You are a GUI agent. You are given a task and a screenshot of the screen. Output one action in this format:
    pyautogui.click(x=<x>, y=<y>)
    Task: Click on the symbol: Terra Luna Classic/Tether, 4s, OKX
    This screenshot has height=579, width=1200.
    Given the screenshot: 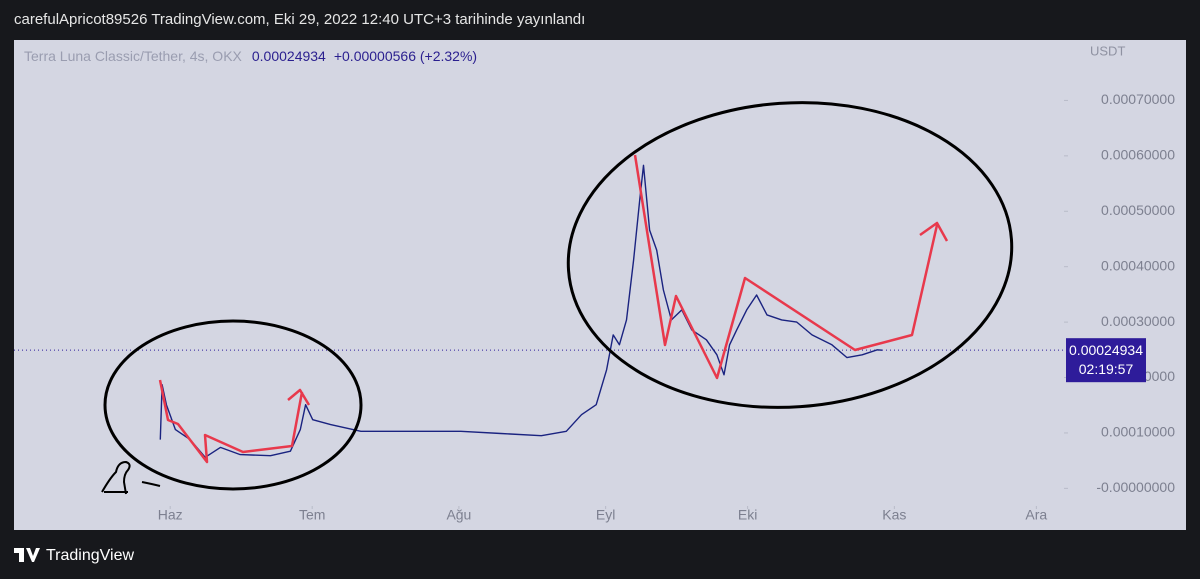 What is the action you would take?
    pyautogui.click(x=133, y=56)
    